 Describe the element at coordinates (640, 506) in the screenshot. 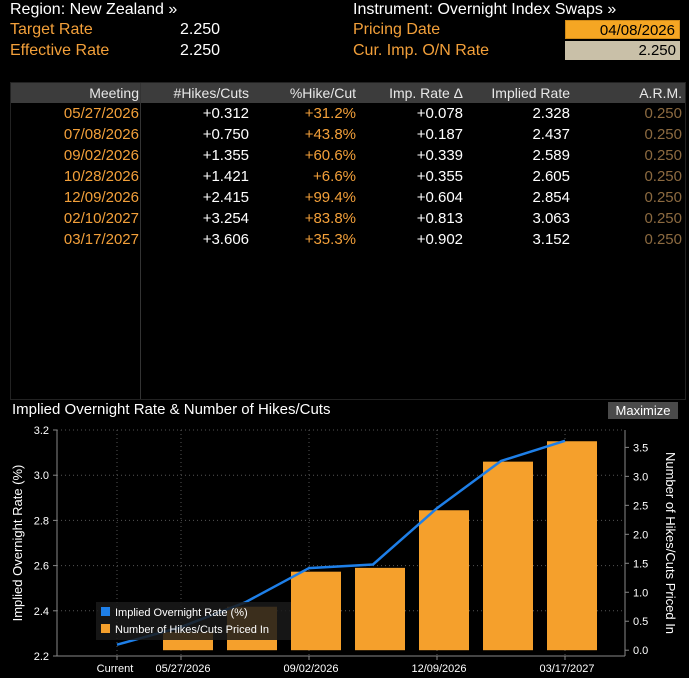

I see `y2-tick-label: 2.5` at that location.